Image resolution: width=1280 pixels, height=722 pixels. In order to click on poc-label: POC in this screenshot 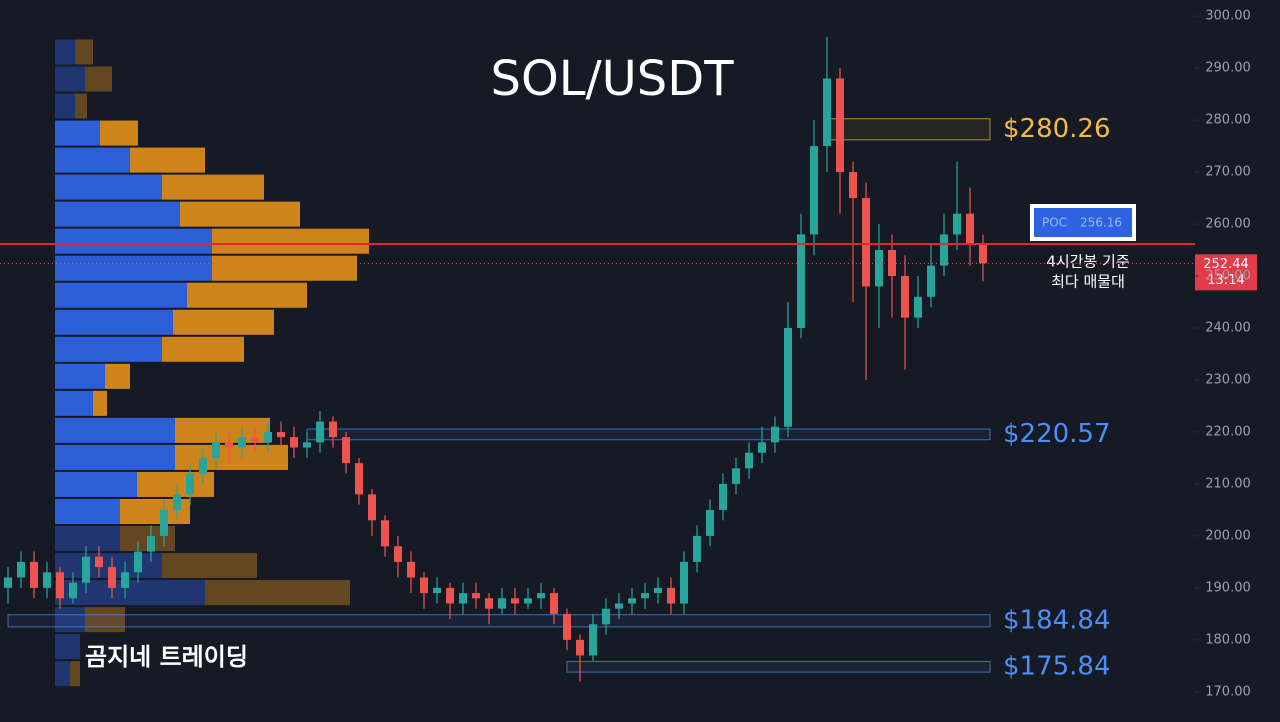, I will do `click(1054, 223)`.